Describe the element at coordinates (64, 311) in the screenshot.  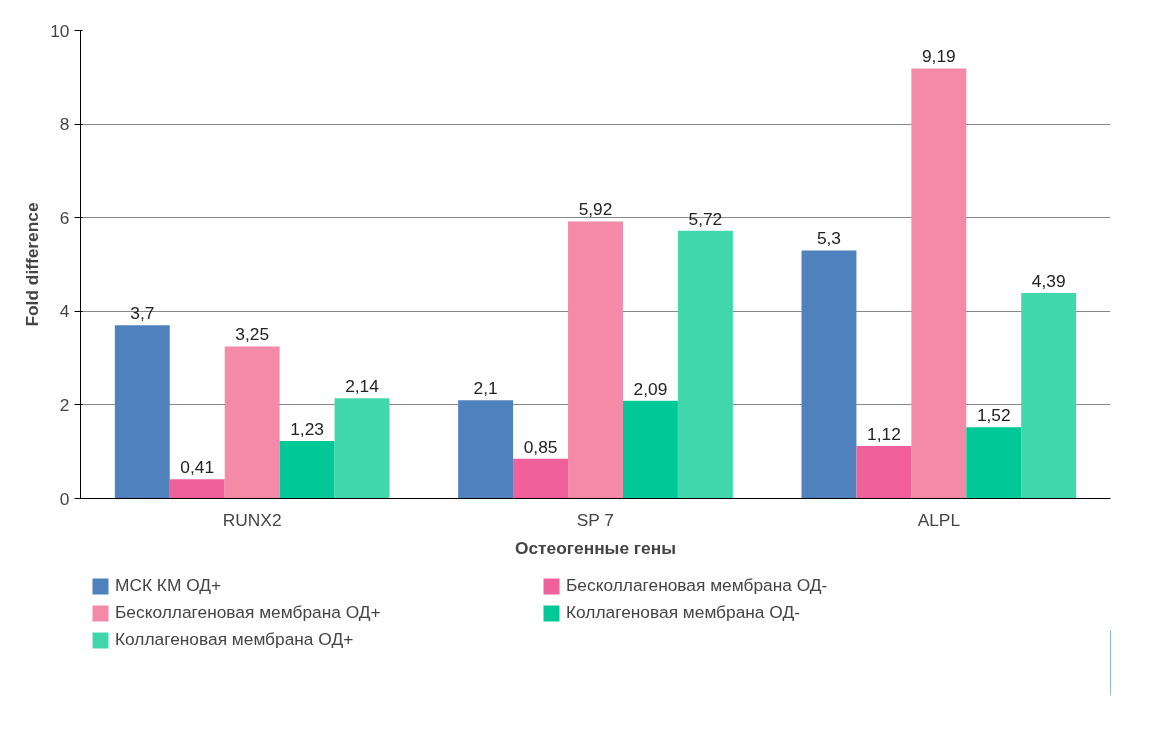
I see `y-tick-label: 4` at that location.